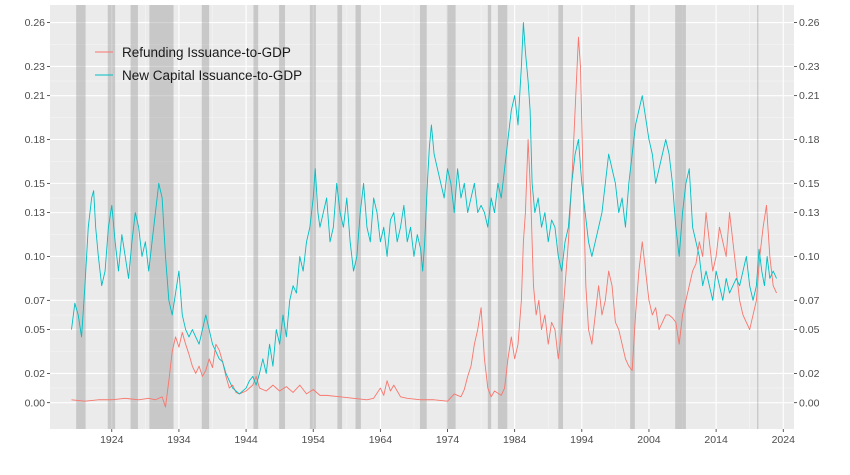 Image resolution: width=850 pixels, height=475 pixels. I want to click on y-tick-label-left: 0.21, so click(35, 96).